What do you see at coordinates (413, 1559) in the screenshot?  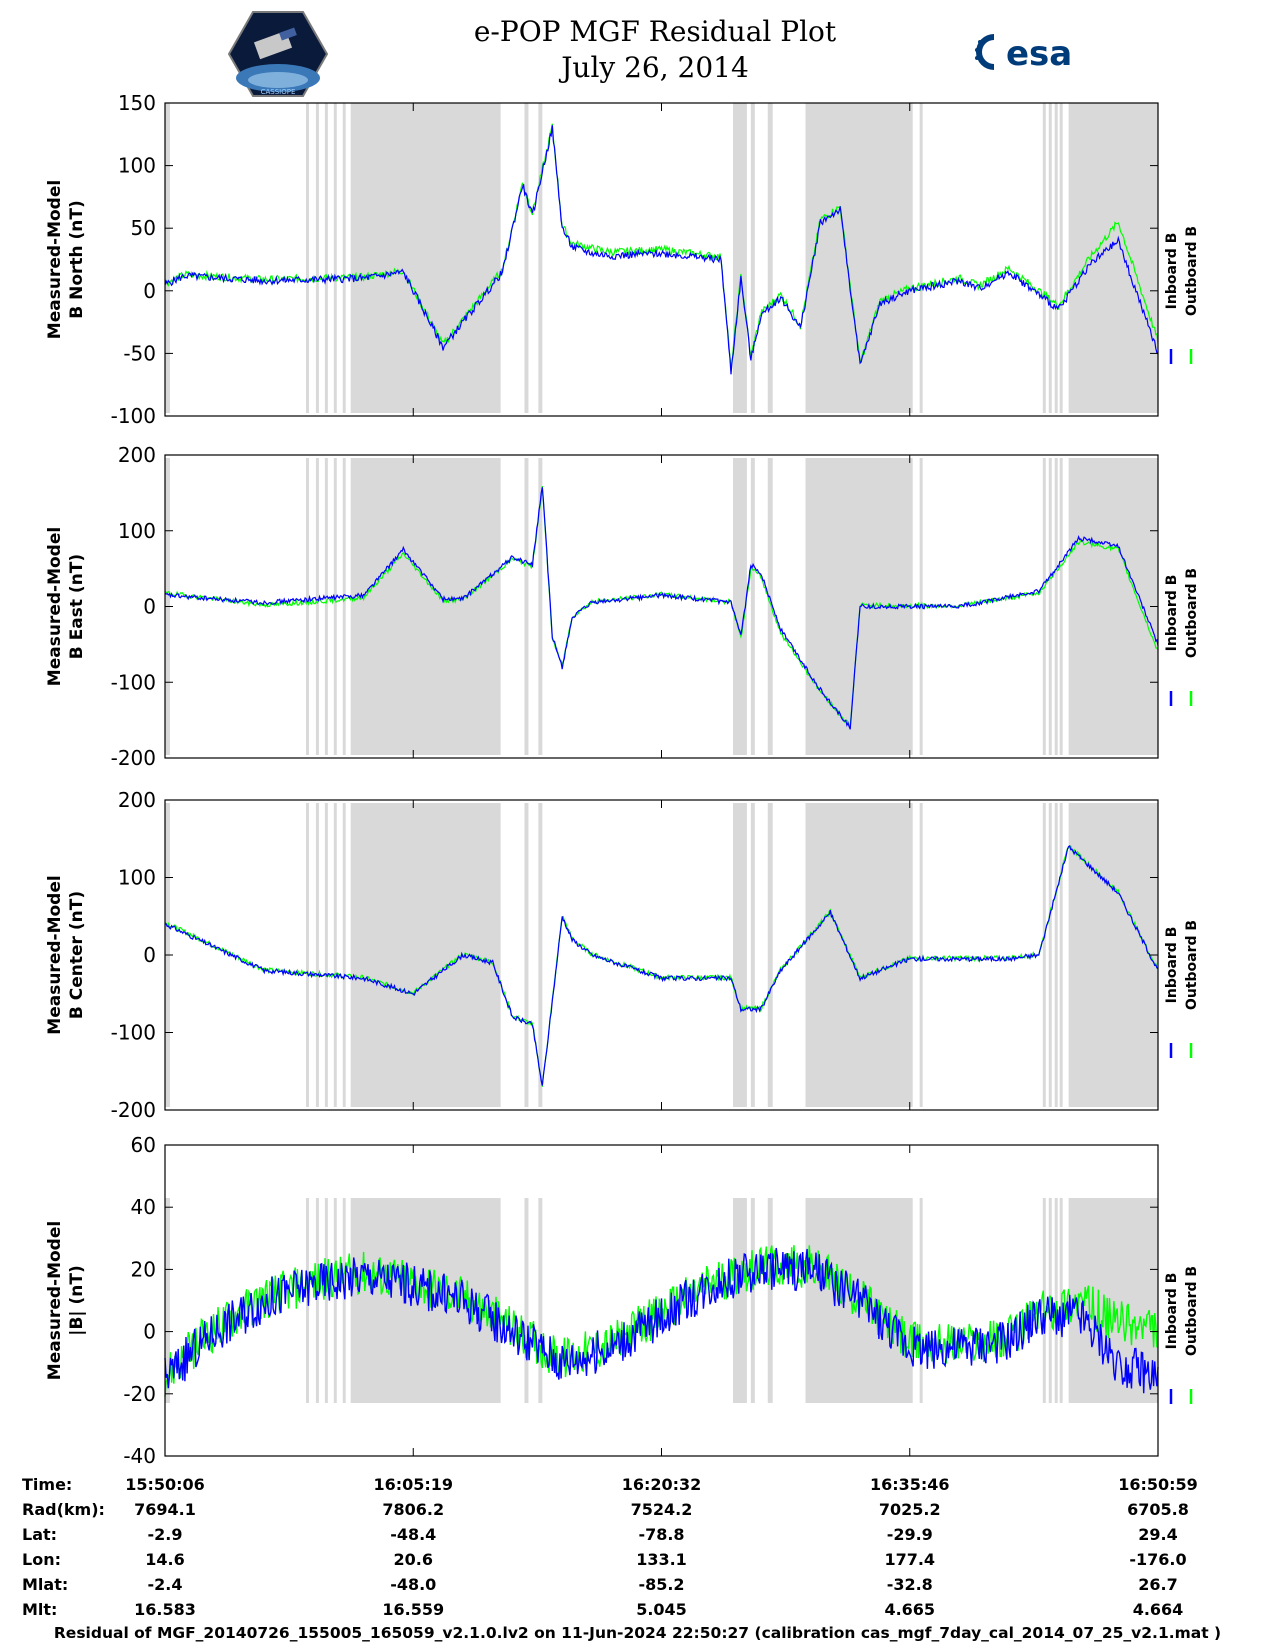 I see `ephemeris-cell-1-3: 20.6` at bounding box center [413, 1559].